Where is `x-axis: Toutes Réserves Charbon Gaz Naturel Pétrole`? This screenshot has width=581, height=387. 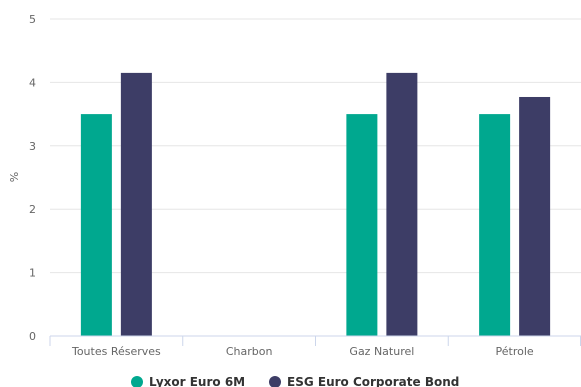 x-axis: Toutes Réserves Charbon Gaz Naturel Pétrole is located at coordinates (315, 346).